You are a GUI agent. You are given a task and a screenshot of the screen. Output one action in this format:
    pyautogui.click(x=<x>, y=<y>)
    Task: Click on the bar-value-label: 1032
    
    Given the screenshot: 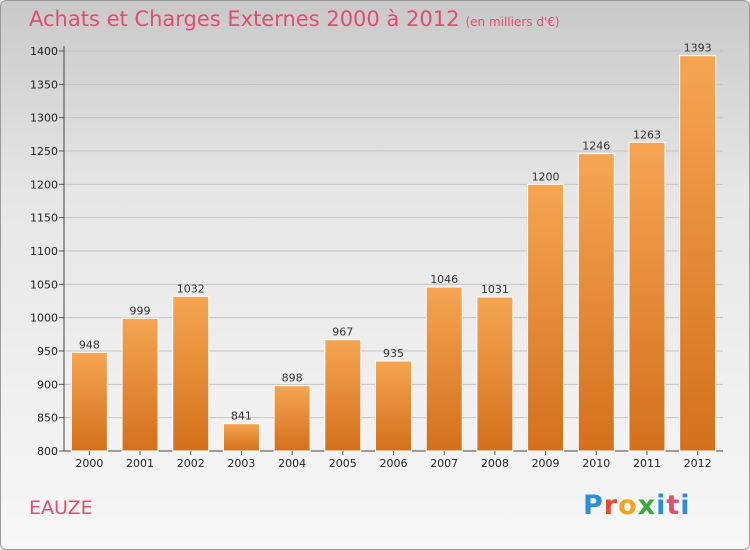 What is the action you would take?
    pyautogui.click(x=191, y=288)
    